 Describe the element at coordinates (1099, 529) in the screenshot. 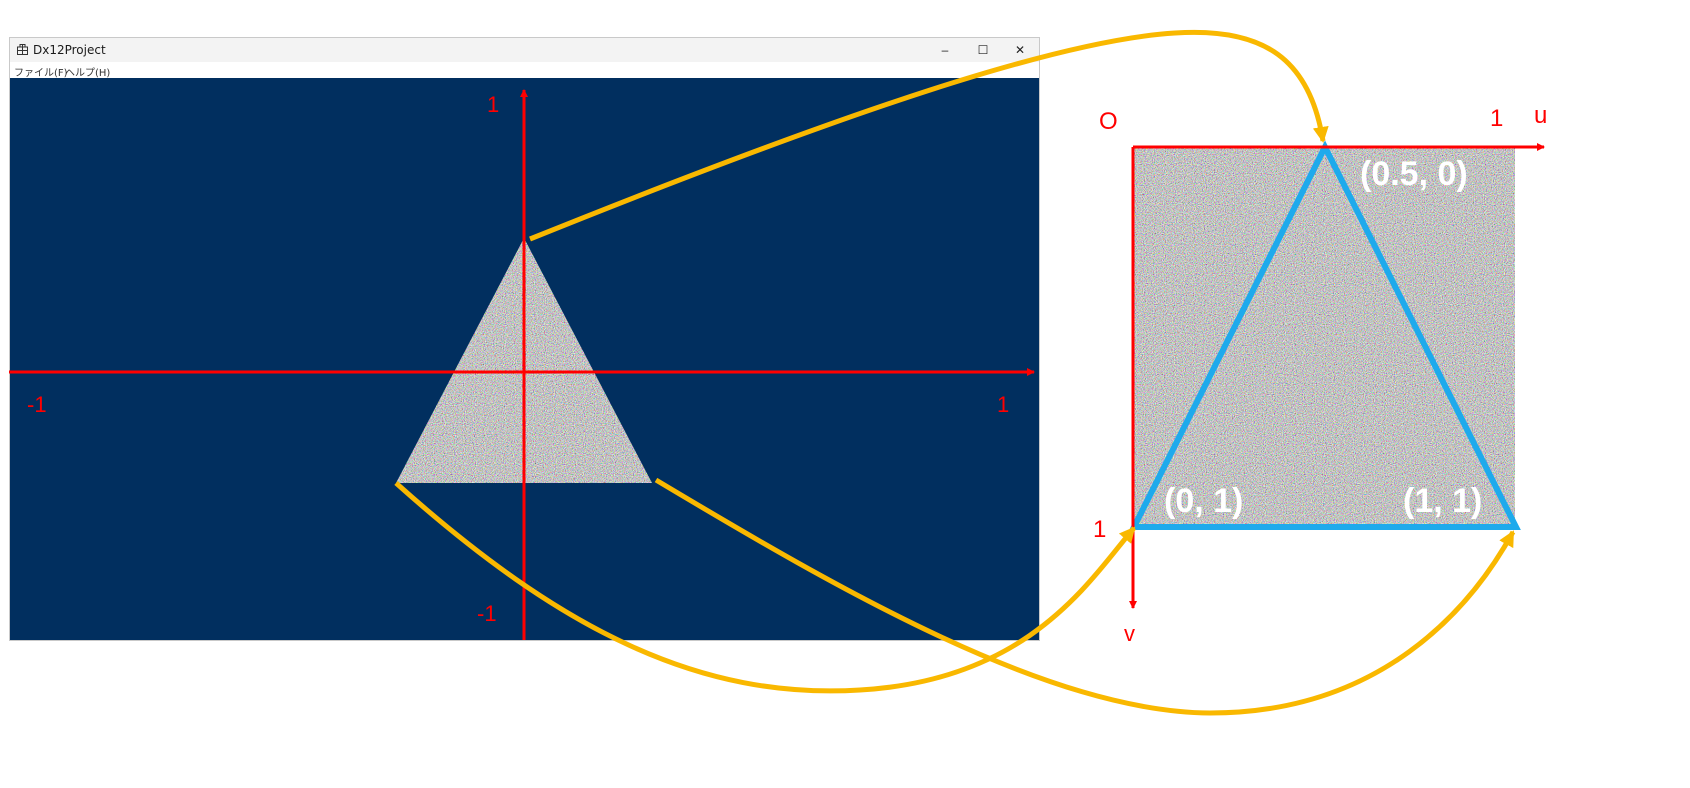

I see `v-one-label: 1` at that location.